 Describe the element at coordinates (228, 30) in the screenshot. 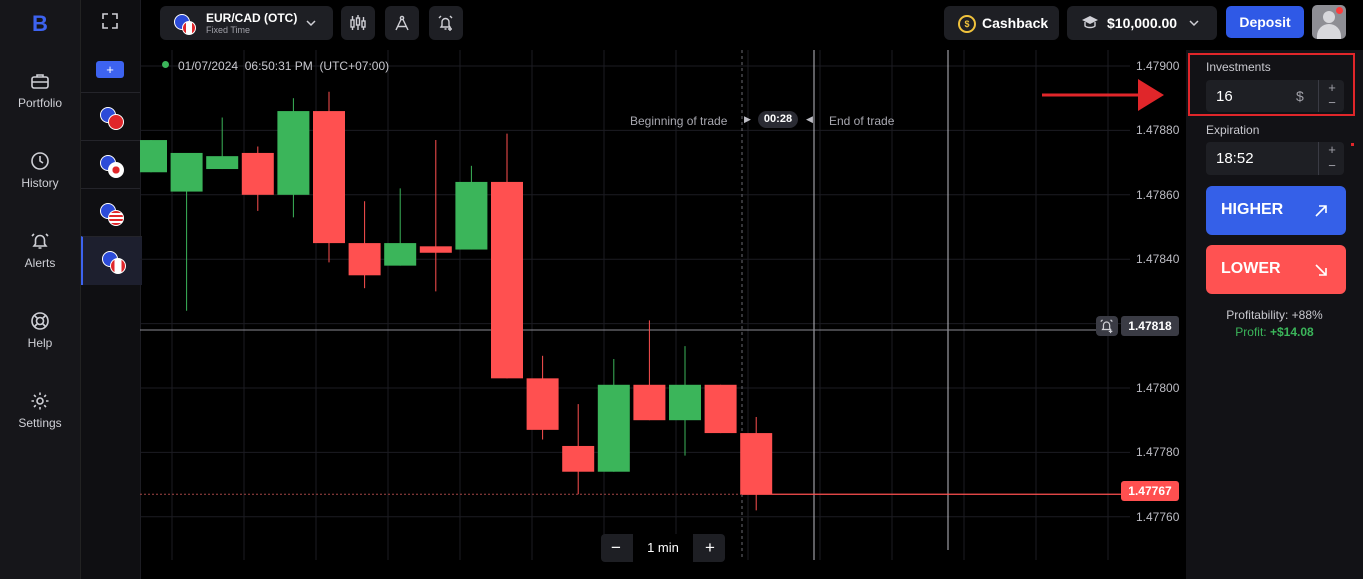

I see `pair-mode: Fixed Time` at that location.